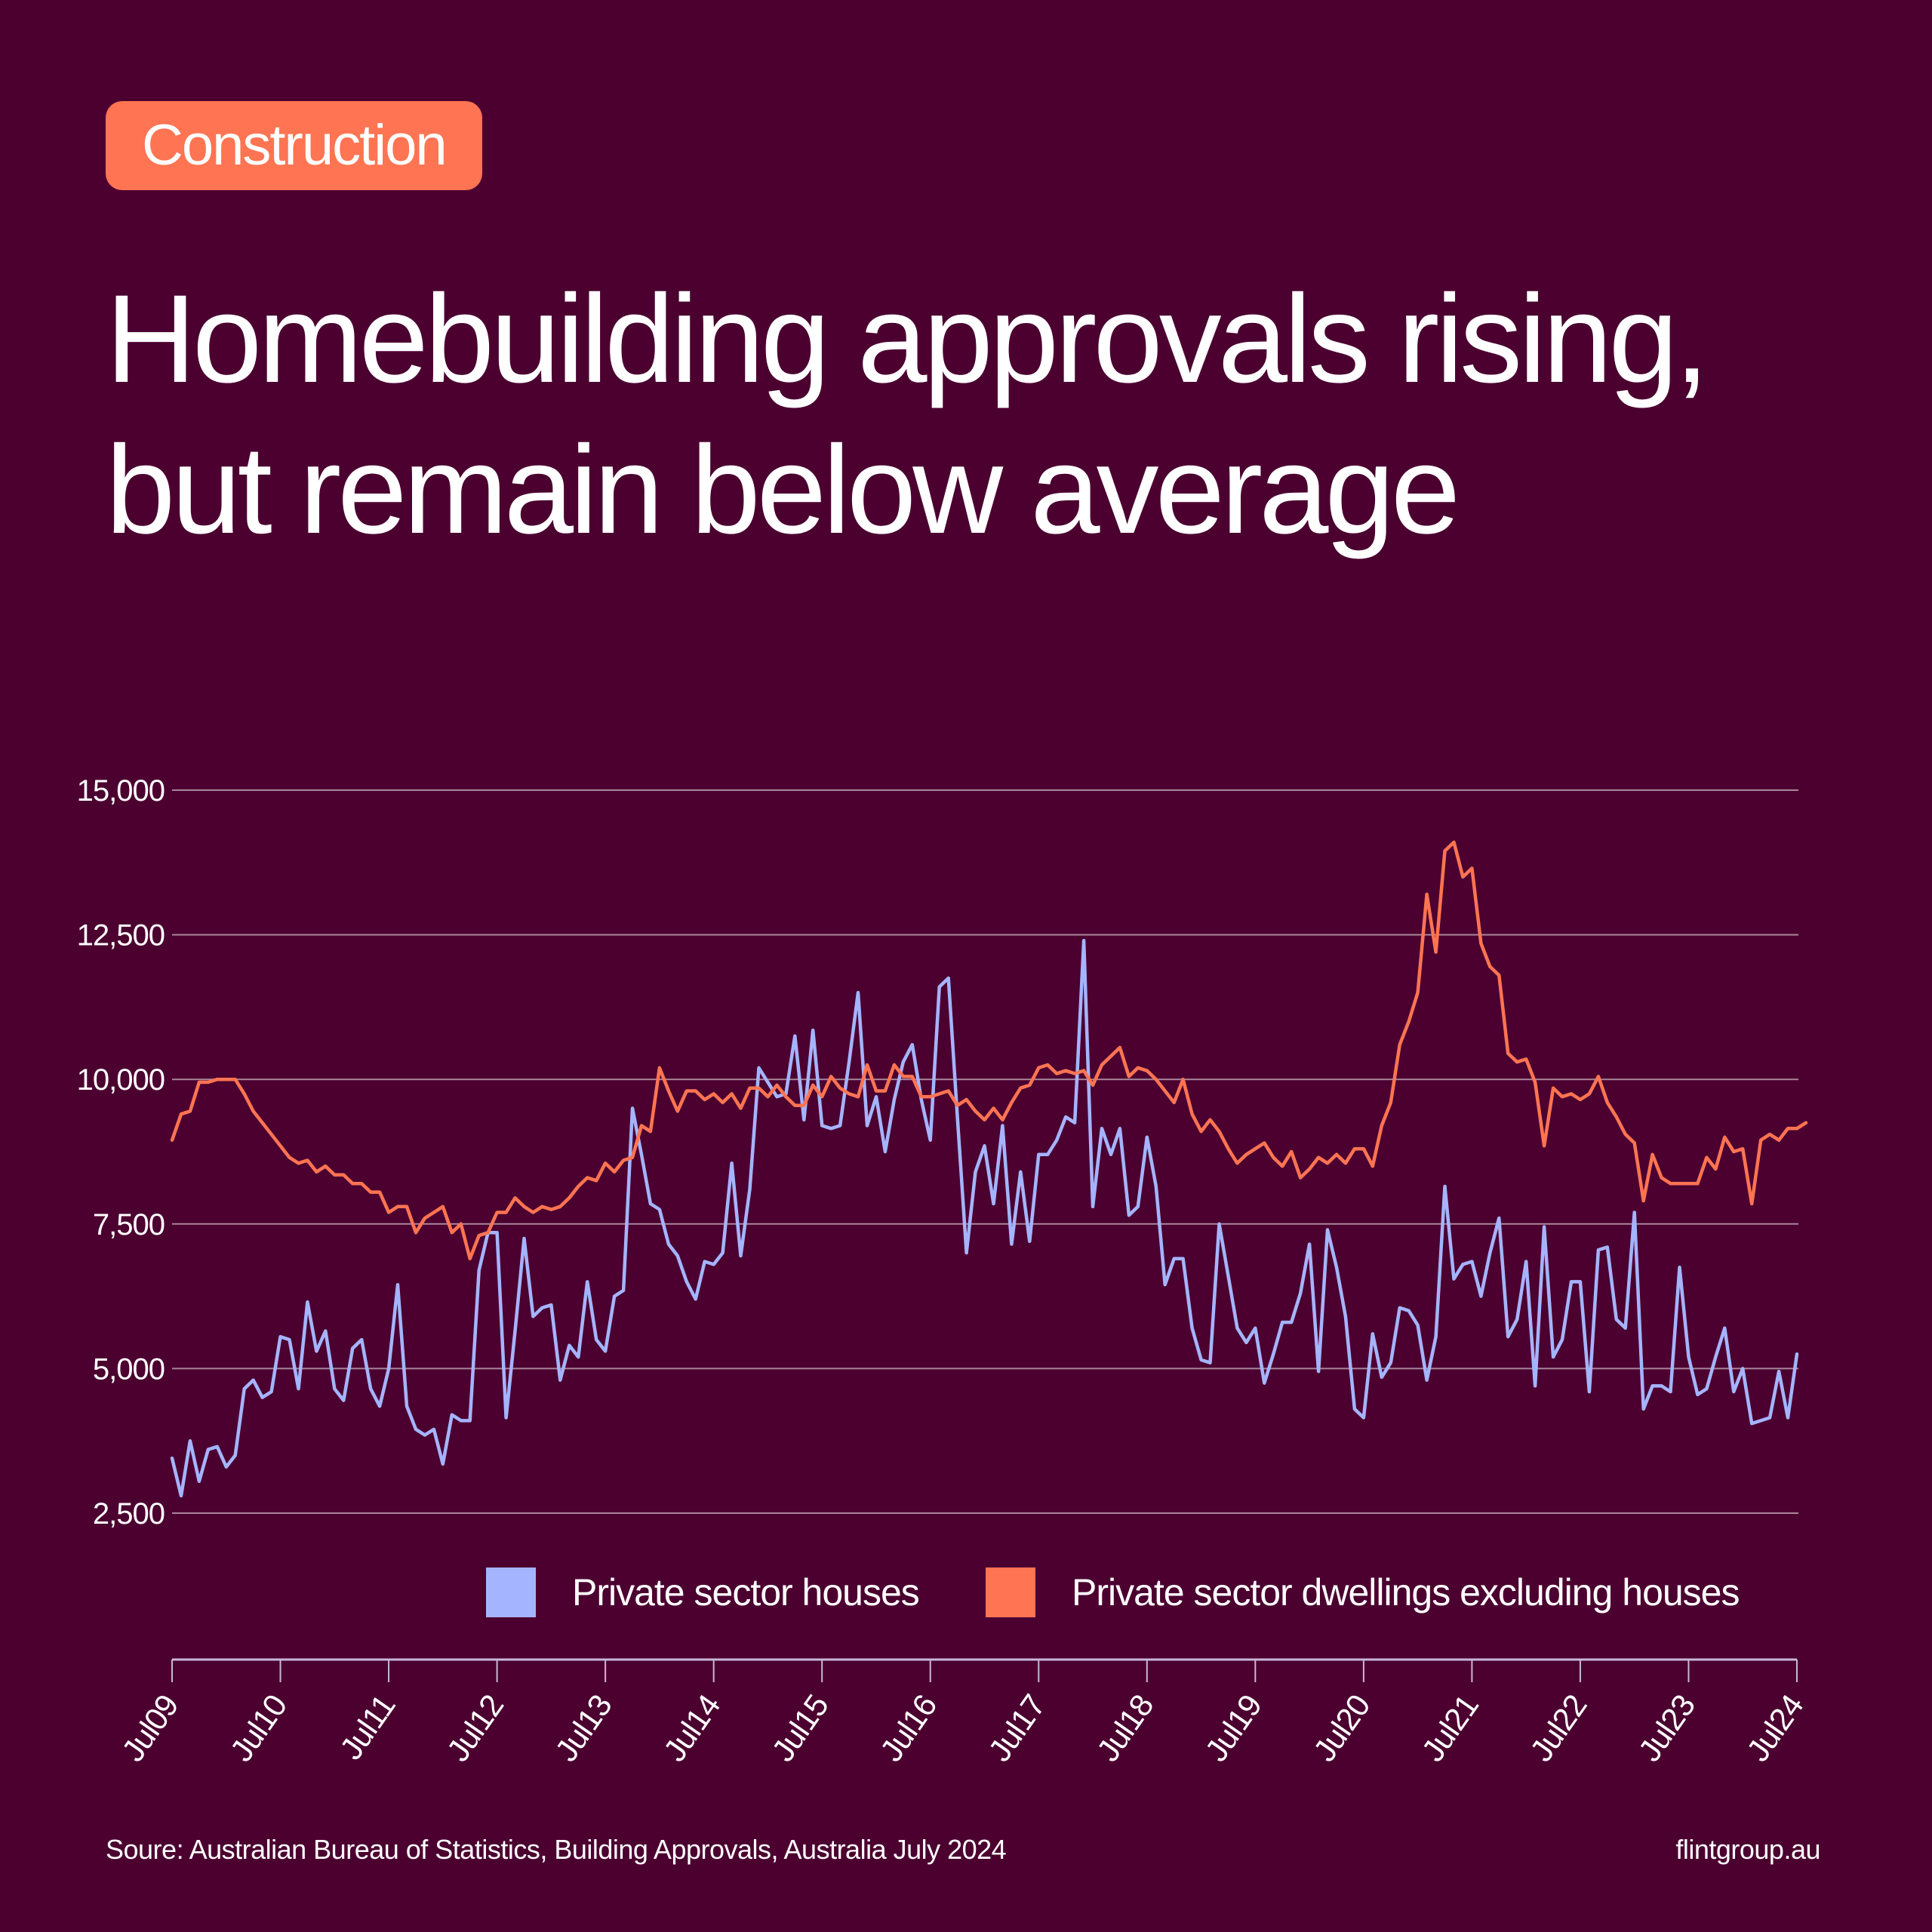 Image resolution: width=1932 pixels, height=1932 pixels. What do you see at coordinates (511, 1592) in the screenshot?
I see `legend-swatch-houses` at bounding box center [511, 1592].